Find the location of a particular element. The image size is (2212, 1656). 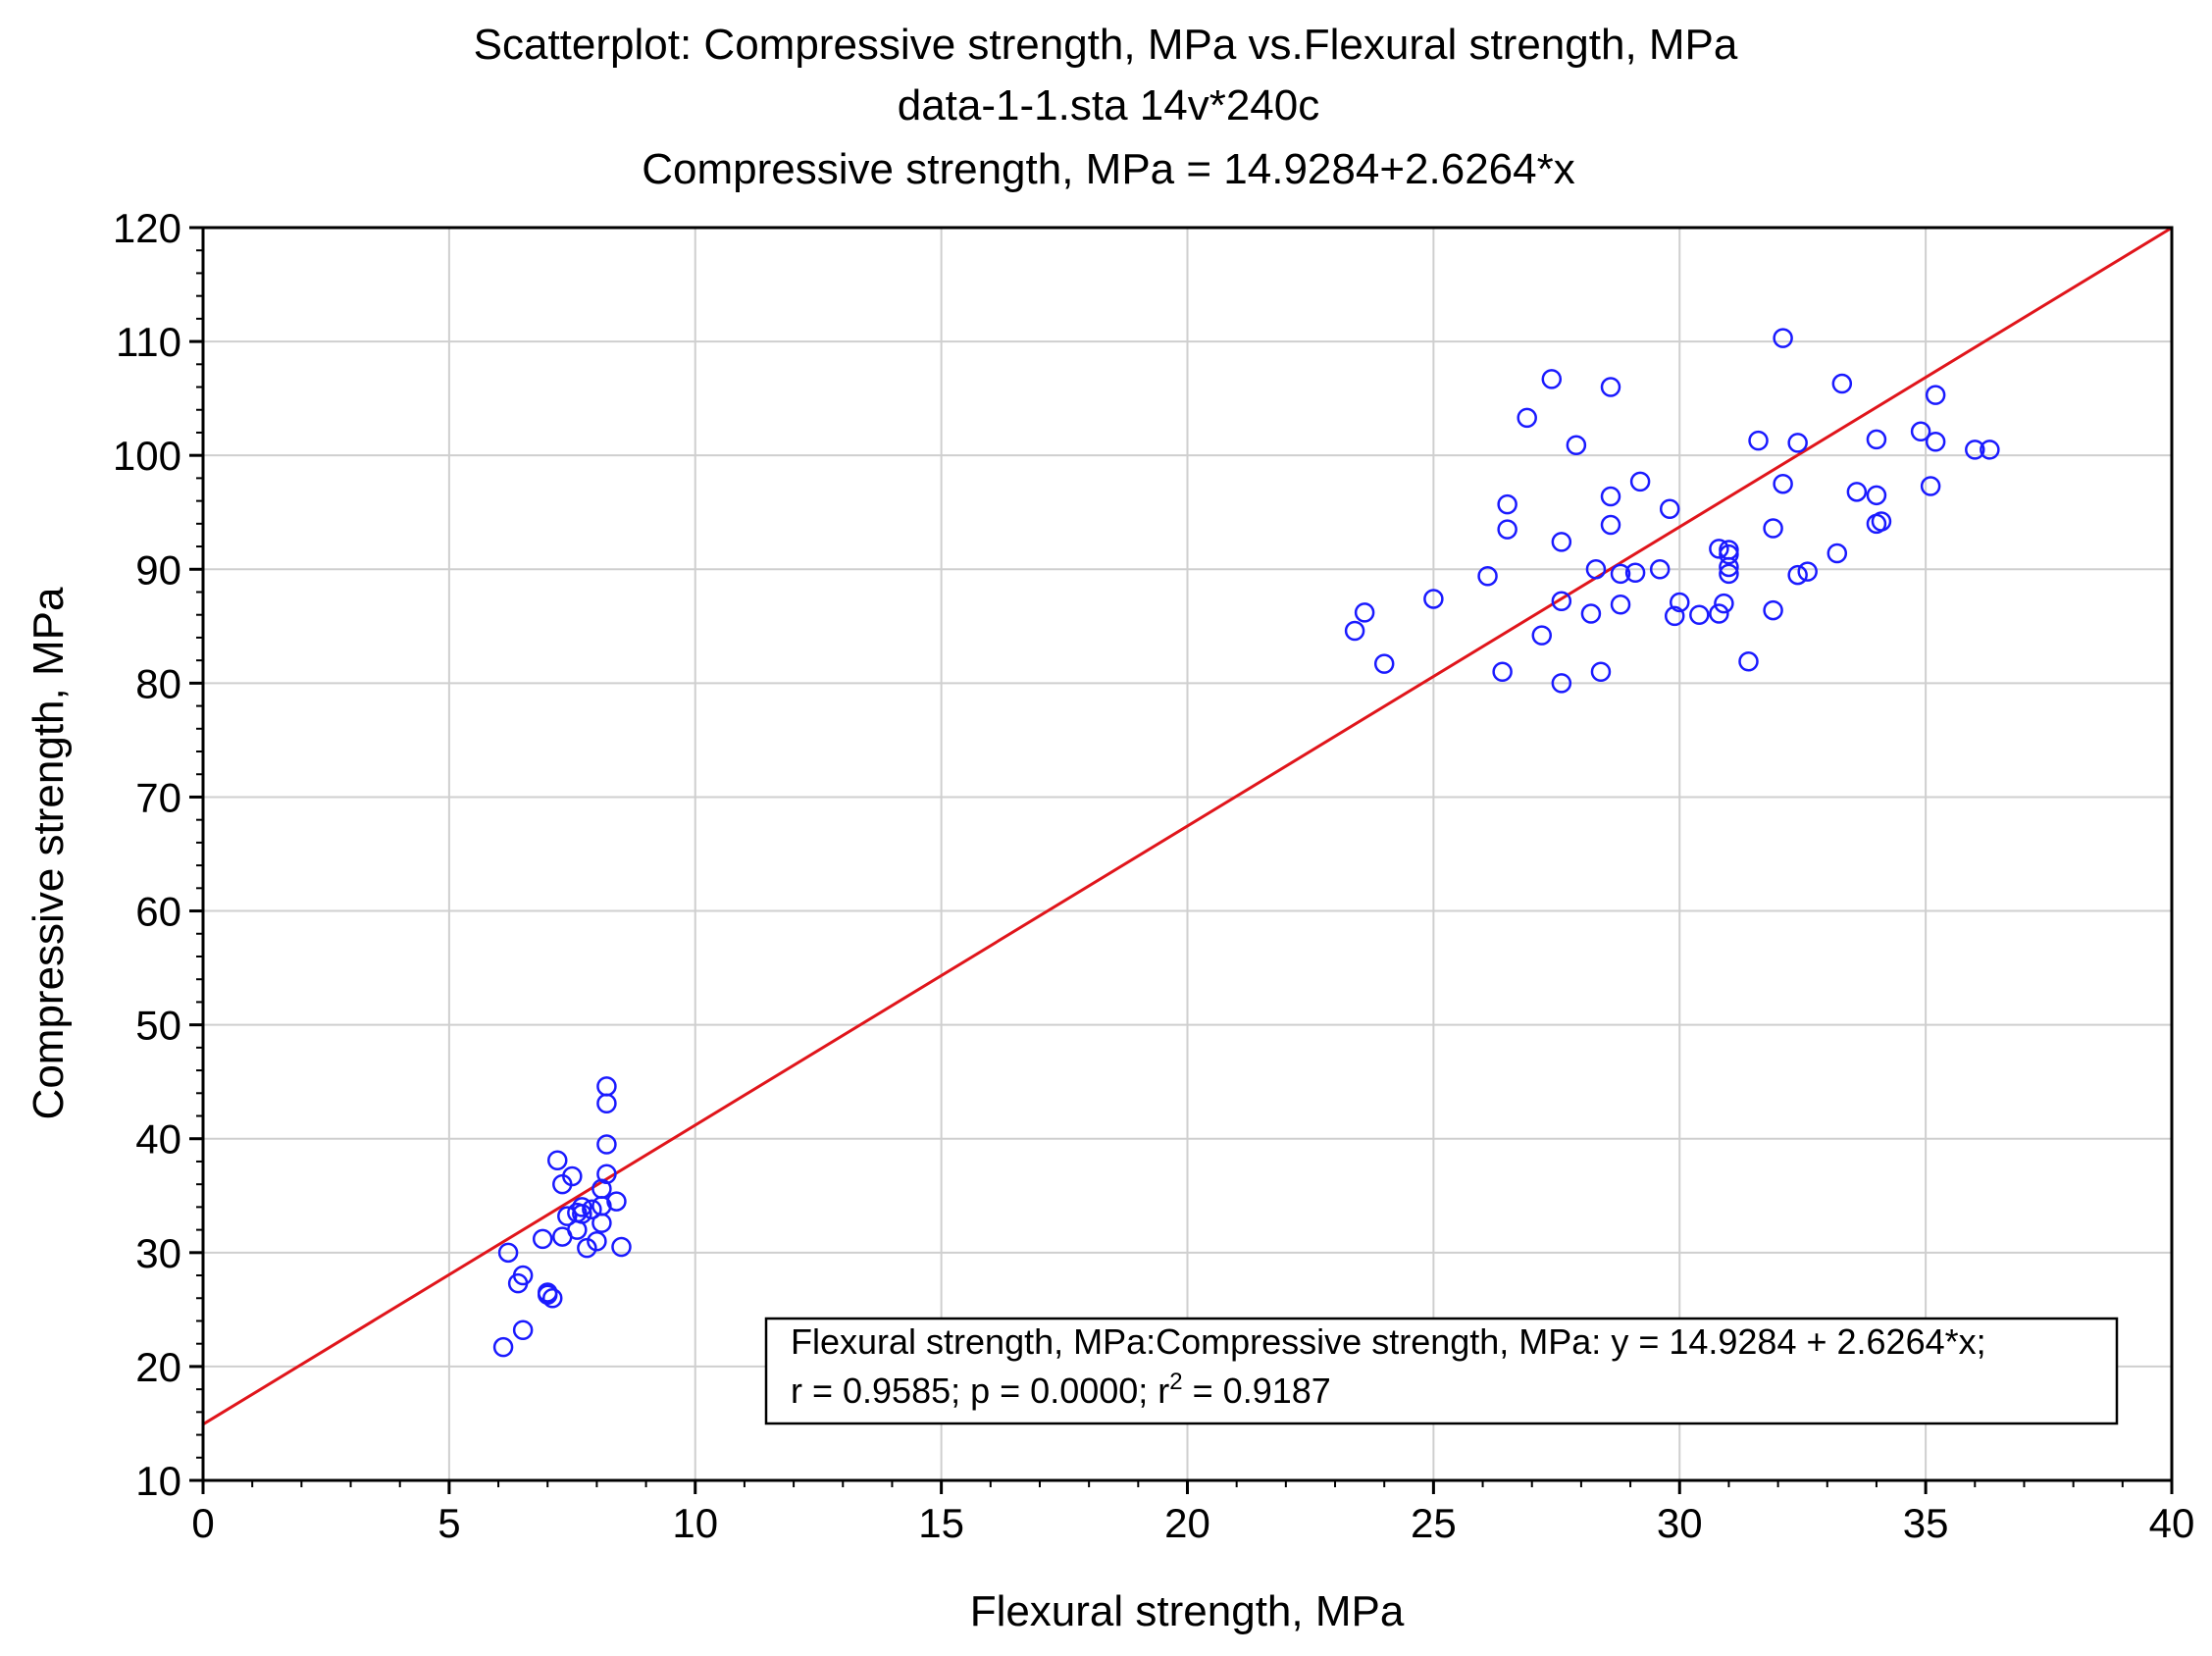

x-tick-label: 0 is located at coordinates (202, 1523).